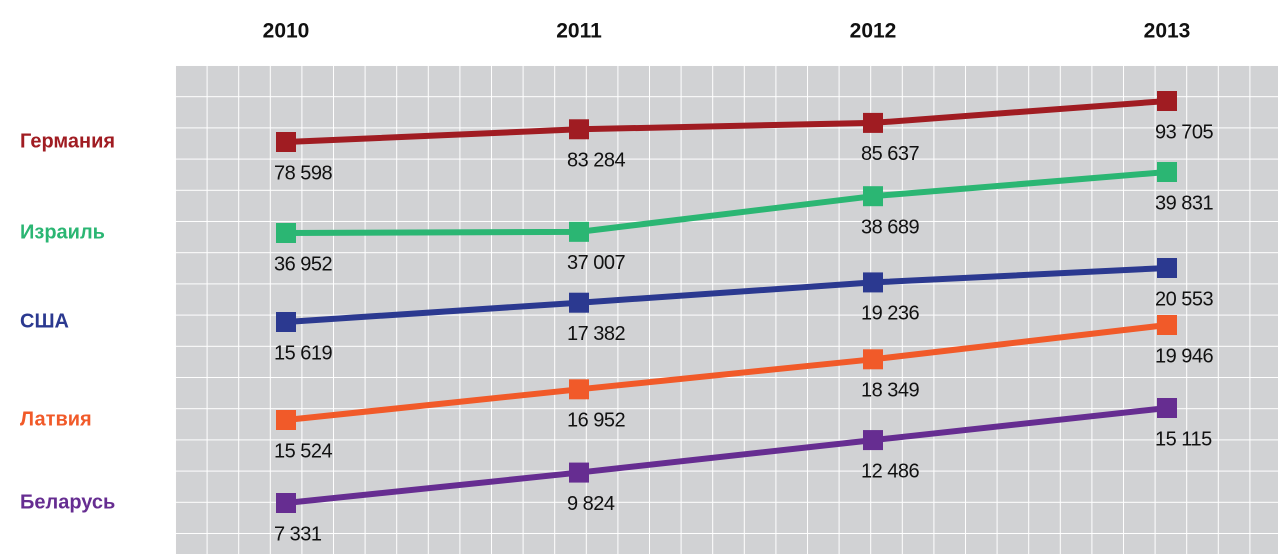 Image resolution: width=1278 pixels, height=554 pixels. I want to click on legend-label: США, so click(44, 321).